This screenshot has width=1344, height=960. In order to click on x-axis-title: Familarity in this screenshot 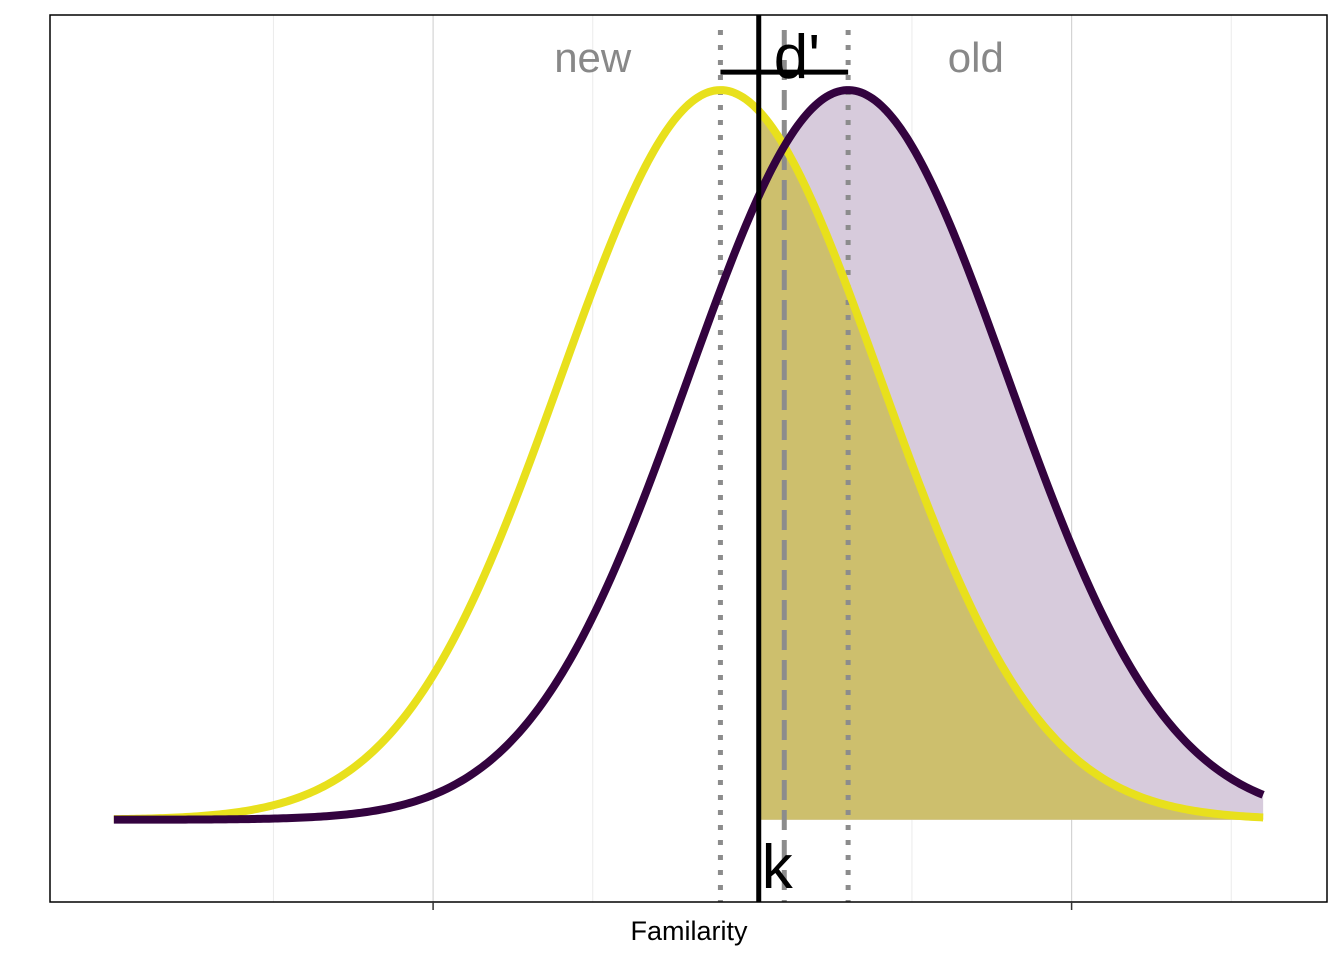, I will do `click(689, 931)`.